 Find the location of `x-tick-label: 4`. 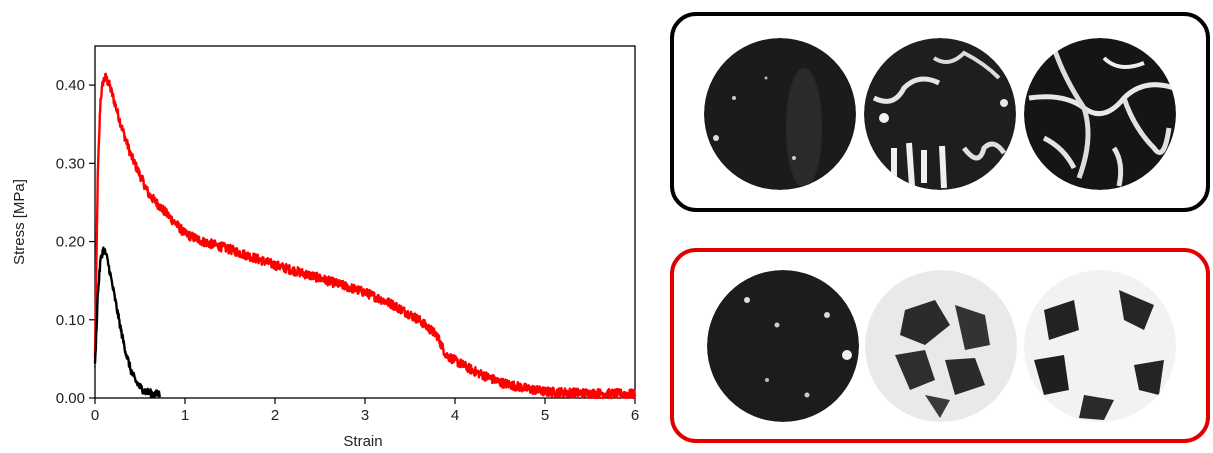

x-tick-label: 4 is located at coordinates (455, 415).